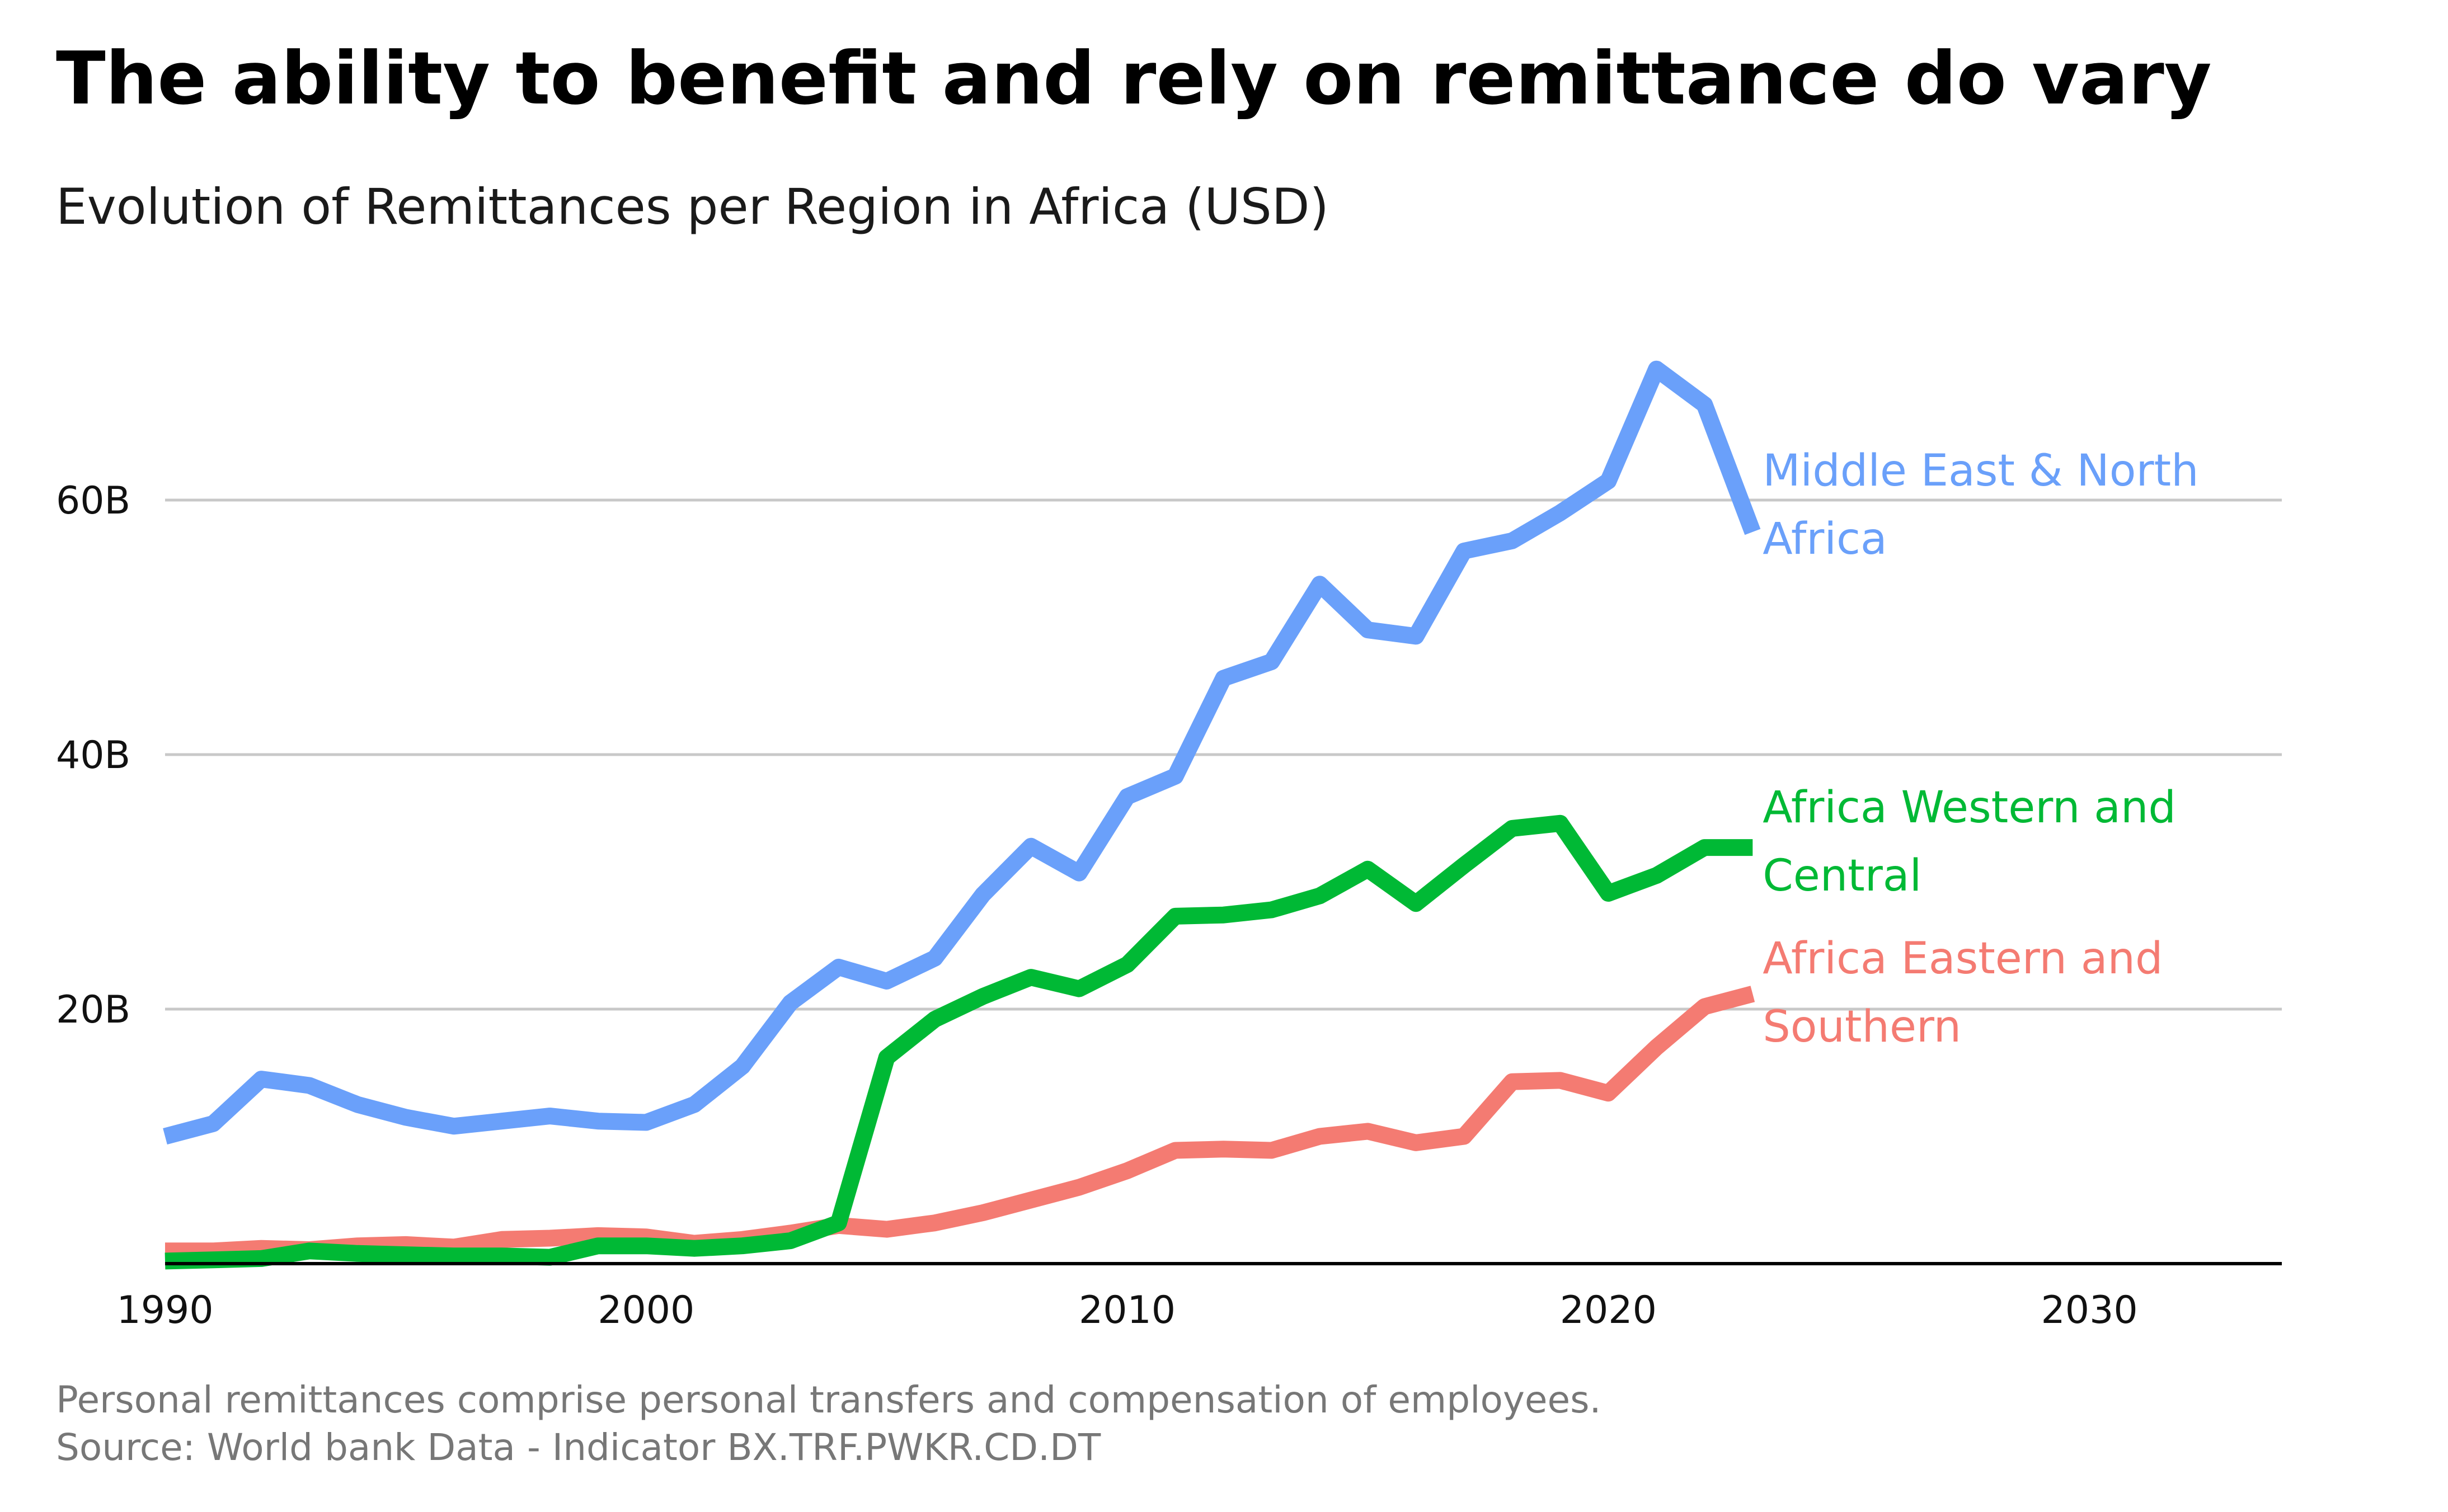  I want to click on x-tick-label: 2010, so click(1127, 1310).